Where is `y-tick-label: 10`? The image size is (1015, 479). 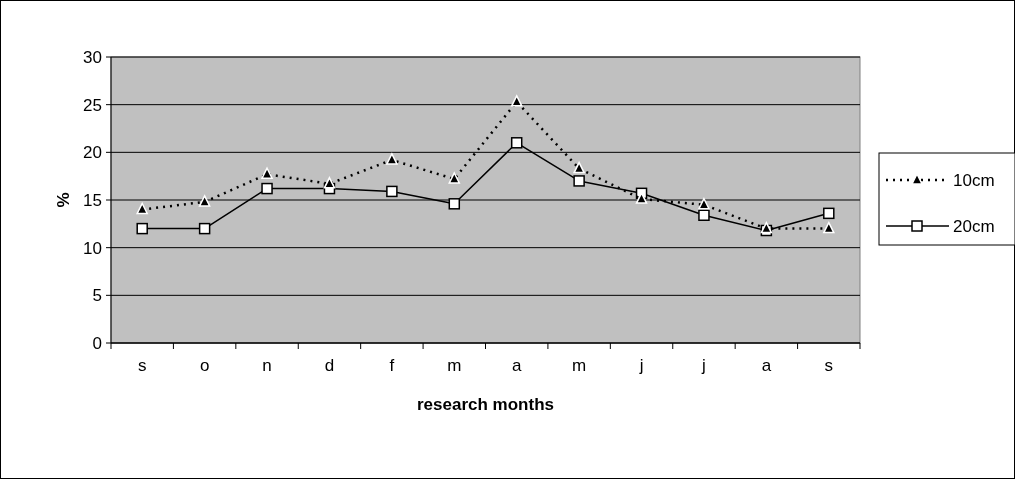
y-tick-label: 10 is located at coordinates (92, 248).